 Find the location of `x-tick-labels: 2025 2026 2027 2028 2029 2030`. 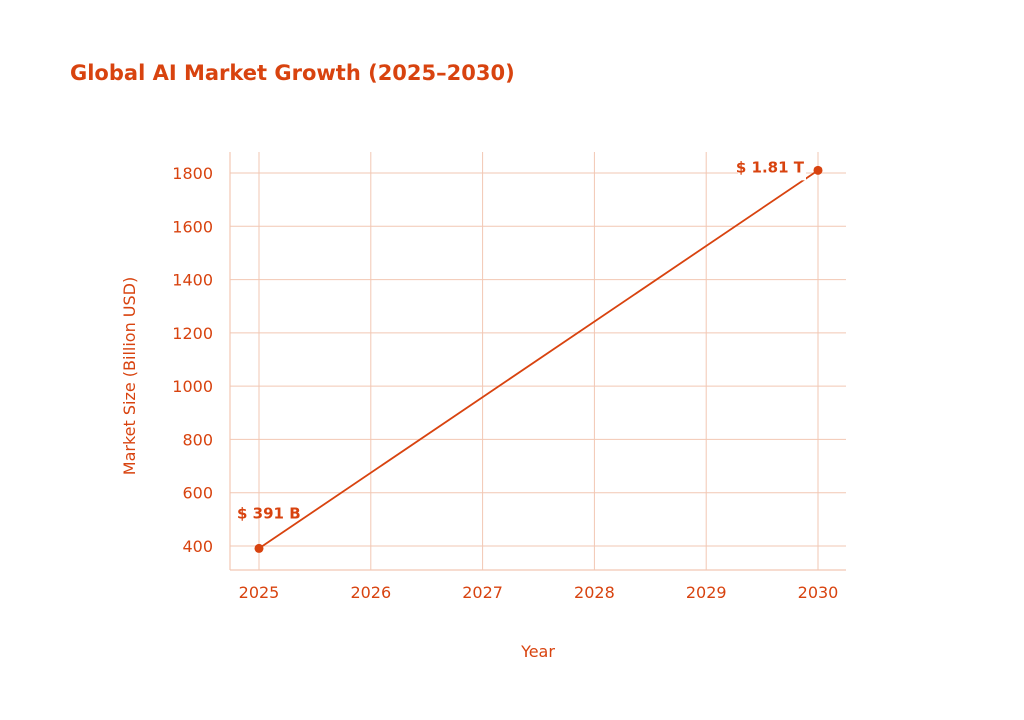

x-tick-labels: 2025 2026 2027 2028 2029 2030 is located at coordinates (539, 592).